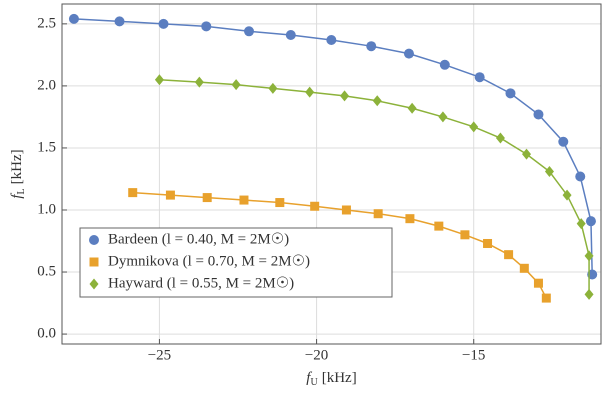  What do you see at coordinates (473, 355) in the screenshot?
I see `x-tick-label: −15` at bounding box center [473, 355].